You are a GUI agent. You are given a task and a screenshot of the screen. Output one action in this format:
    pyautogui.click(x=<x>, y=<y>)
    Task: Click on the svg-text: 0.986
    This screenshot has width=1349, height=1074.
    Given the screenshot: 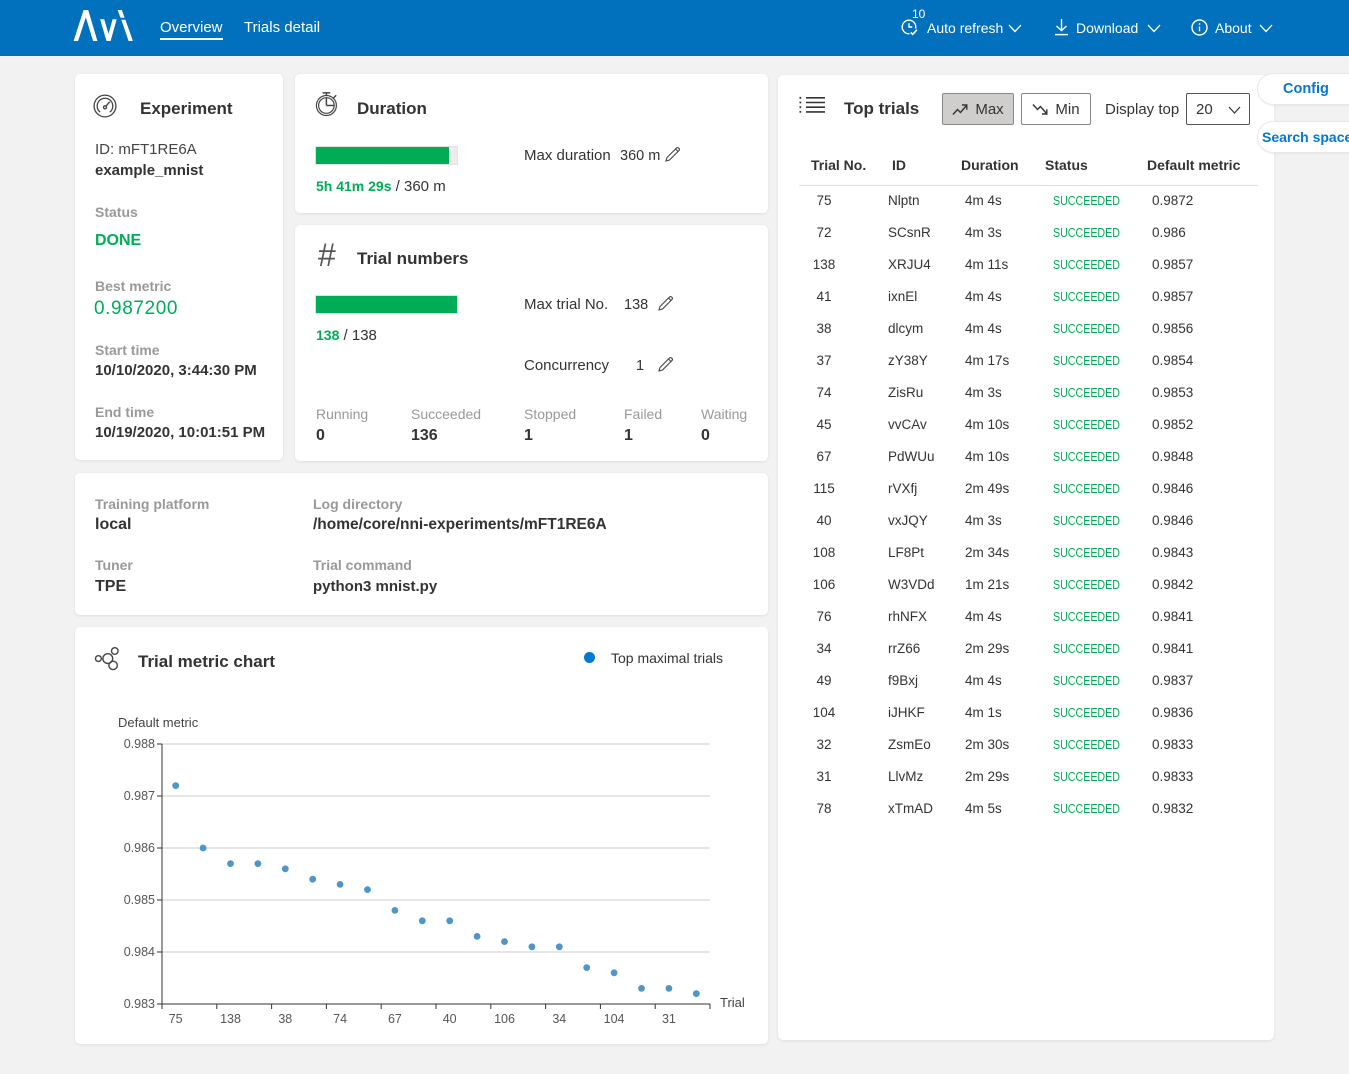 What is the action you would take?
    pyautogui.click(x=139, y=848)
    